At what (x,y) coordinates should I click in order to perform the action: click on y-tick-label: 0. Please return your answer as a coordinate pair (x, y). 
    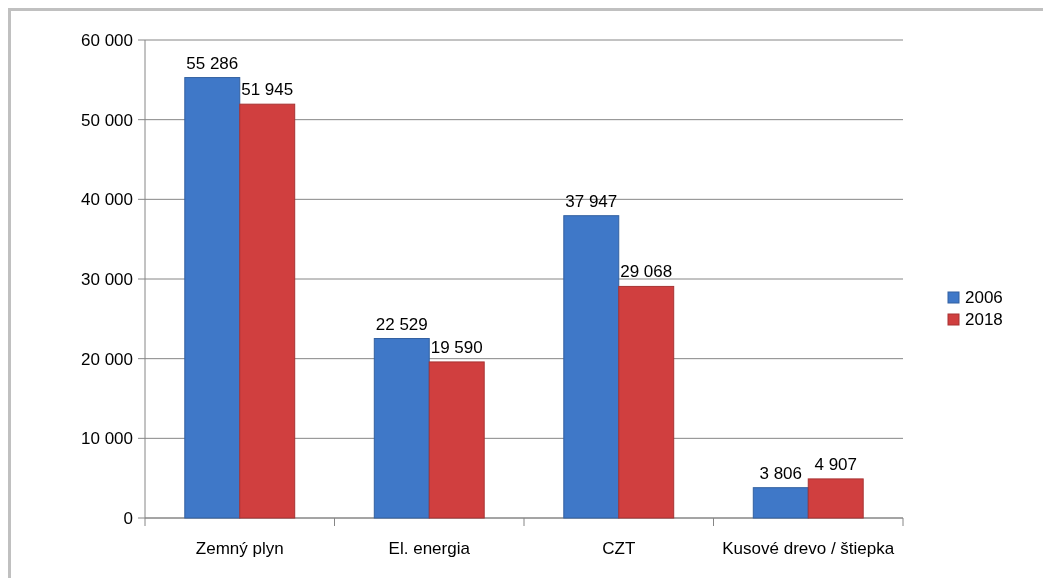
    Looking at the image, I should click on (128, 518).